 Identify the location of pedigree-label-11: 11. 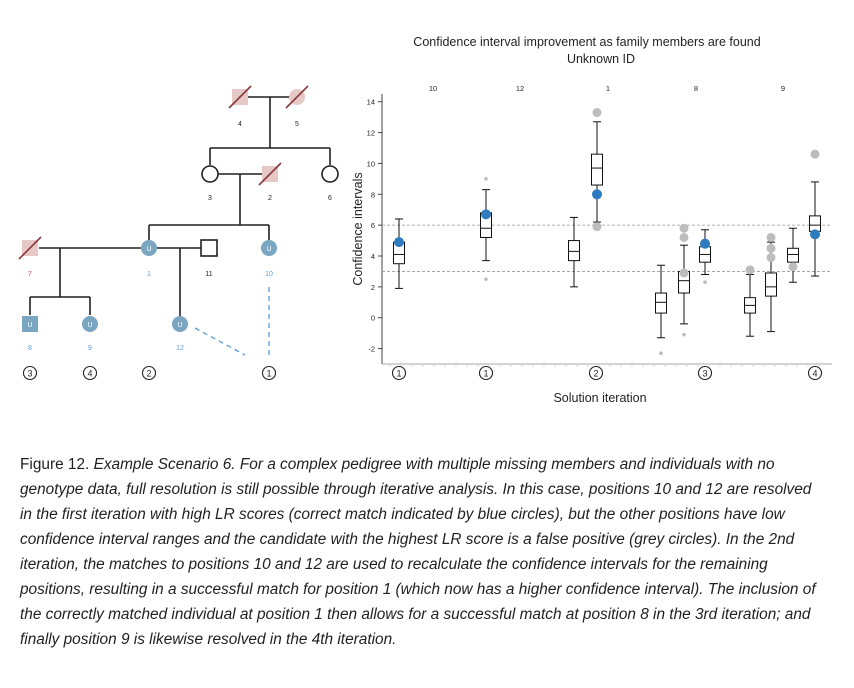
(208, 274).